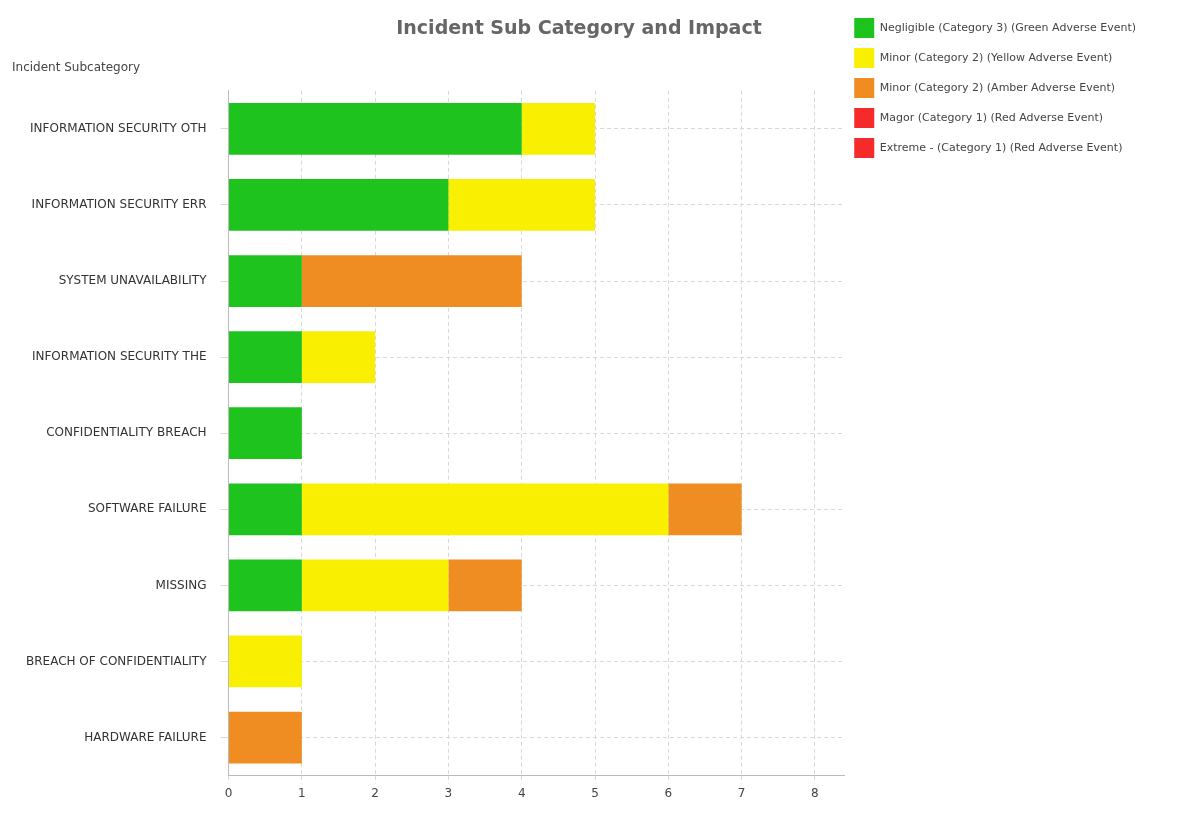  Describe the element at coordinates (133, 280) in the screenshot. I see `y-tick-label: SYSTEM UNAVAILABILITY` at that location.